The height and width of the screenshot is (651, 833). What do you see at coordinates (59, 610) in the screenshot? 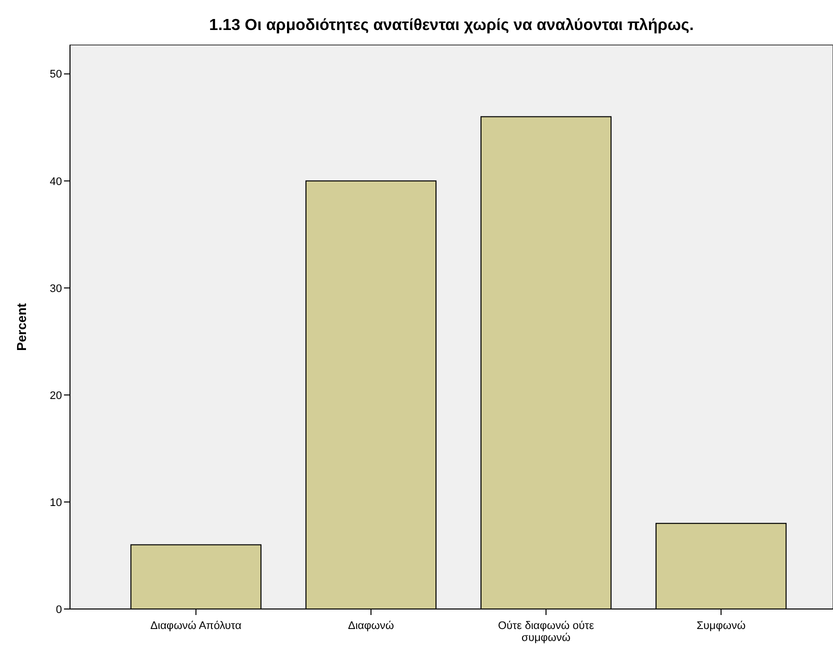
I see `y-tick-label: 0` at bounding box center [59, 610].